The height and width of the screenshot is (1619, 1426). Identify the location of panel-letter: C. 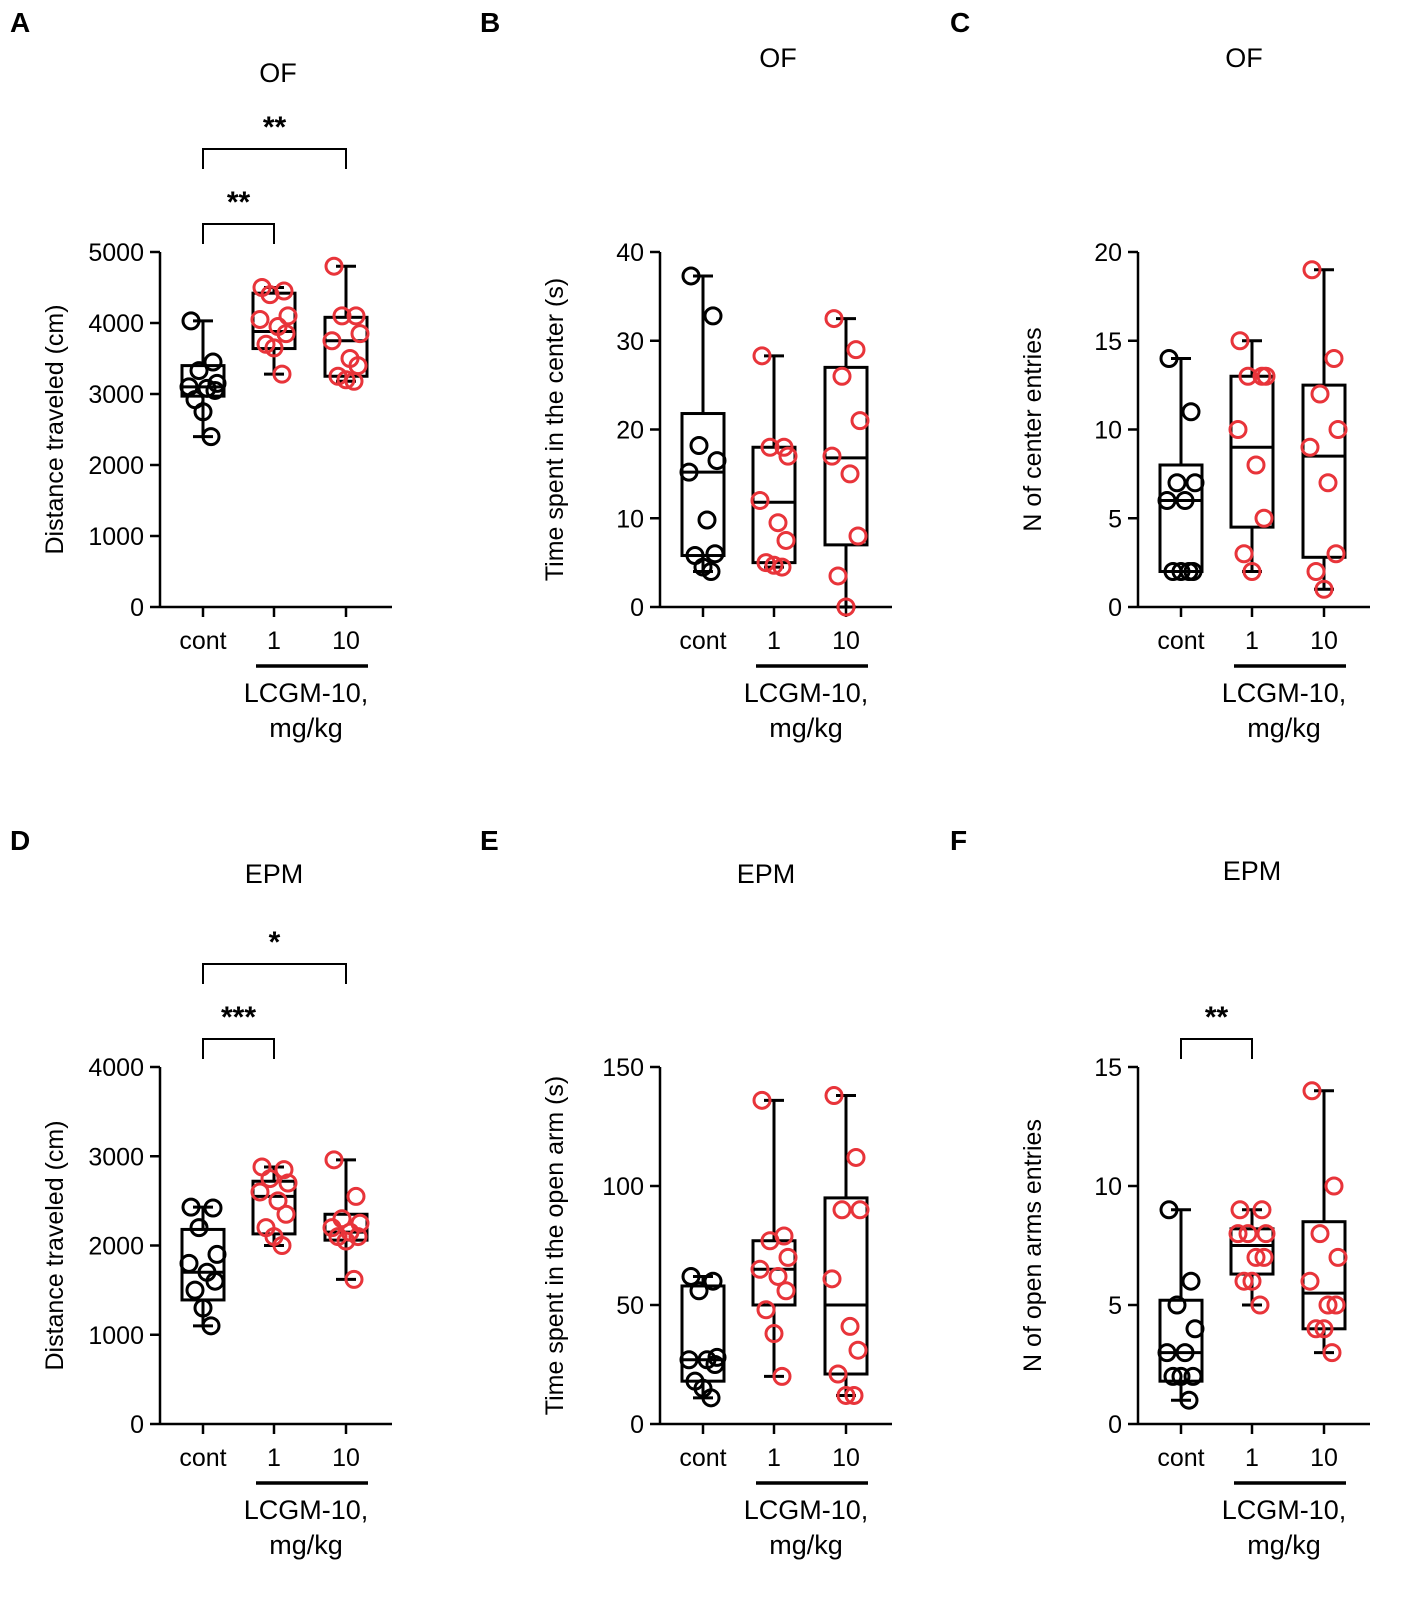
(960, 22).